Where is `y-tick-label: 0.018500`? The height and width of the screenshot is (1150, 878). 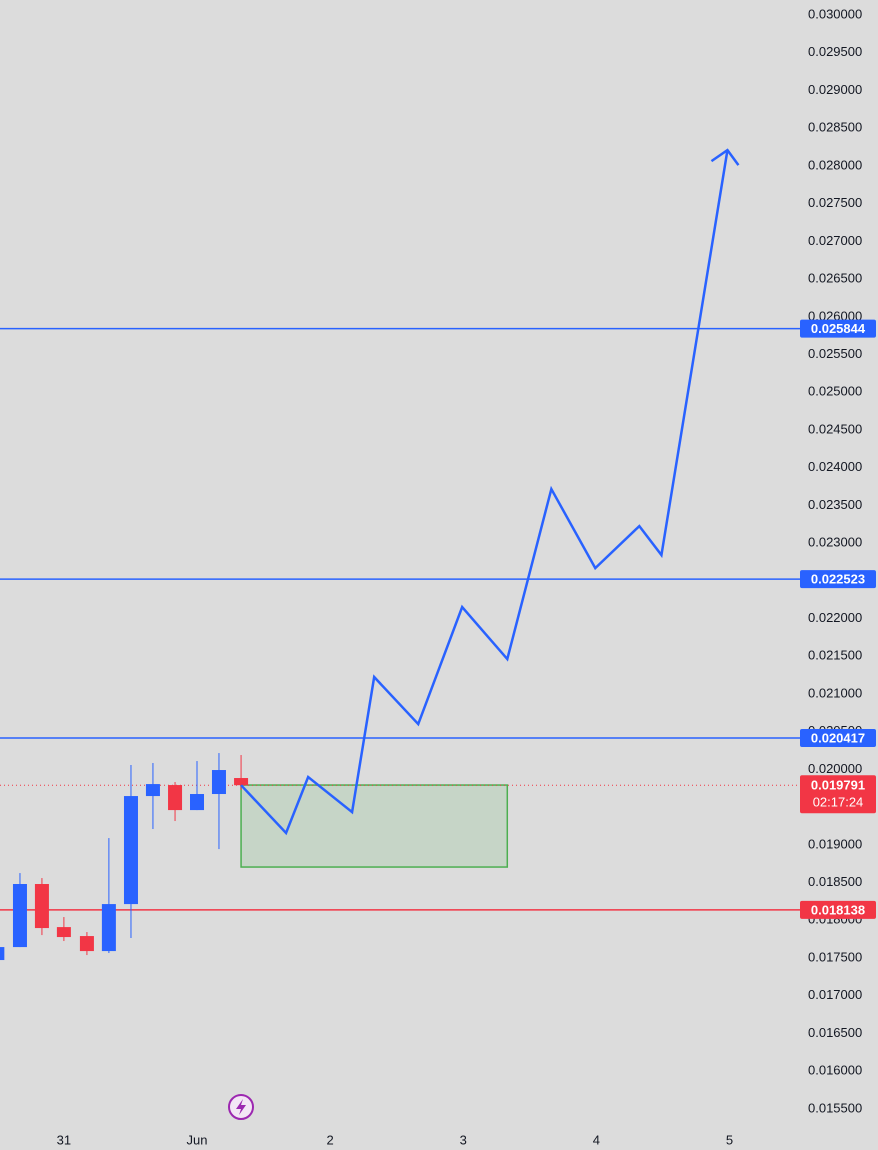 y-tick-label: 0.018500 is located at coordinates (835, 881).